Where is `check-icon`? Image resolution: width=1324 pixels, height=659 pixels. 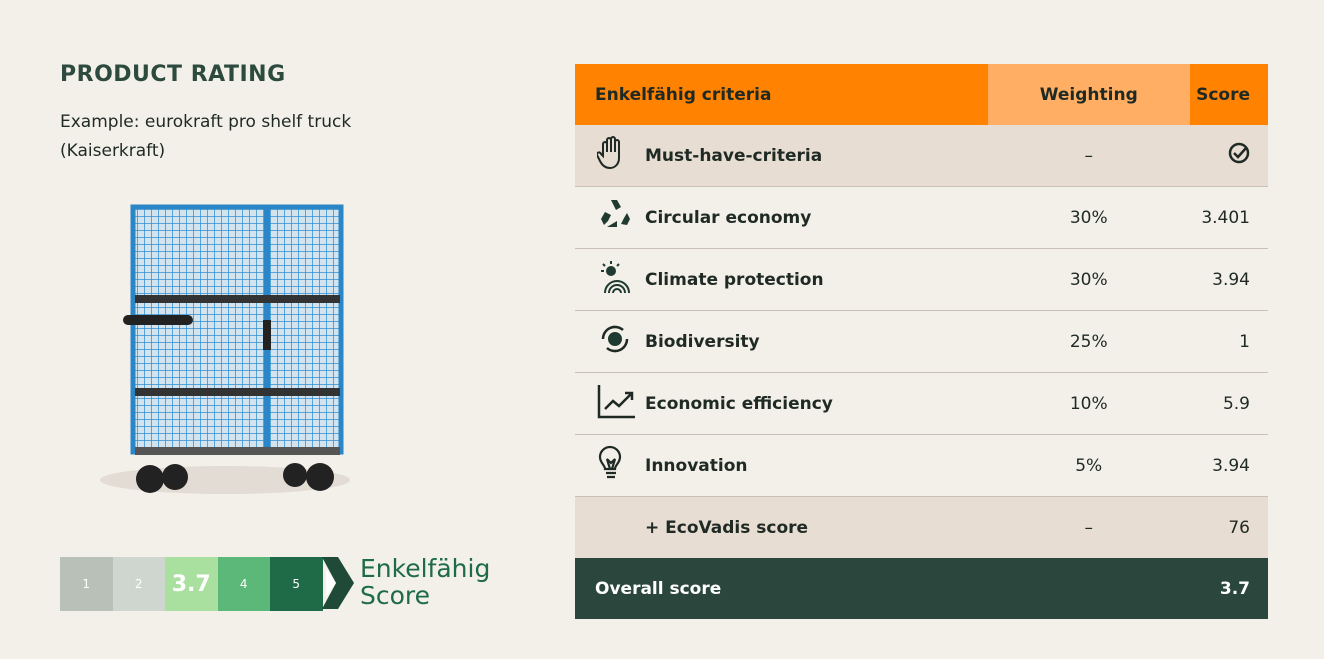
check-icon is located at coordinates (1239, 153).